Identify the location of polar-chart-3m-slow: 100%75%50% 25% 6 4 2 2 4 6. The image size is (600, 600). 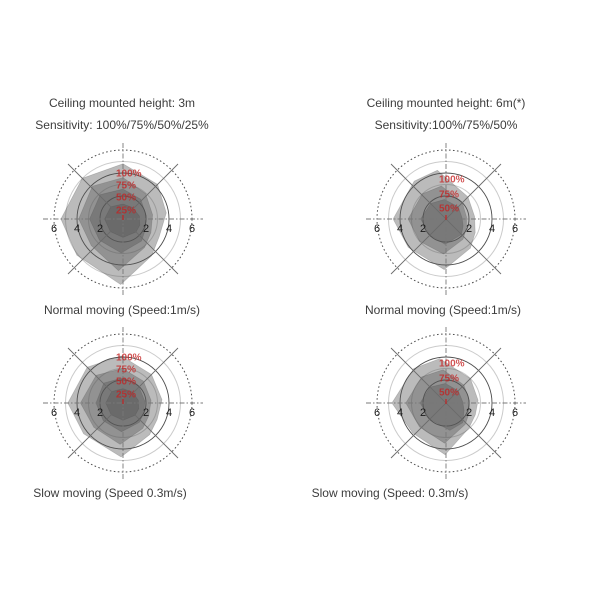
(123, 403).